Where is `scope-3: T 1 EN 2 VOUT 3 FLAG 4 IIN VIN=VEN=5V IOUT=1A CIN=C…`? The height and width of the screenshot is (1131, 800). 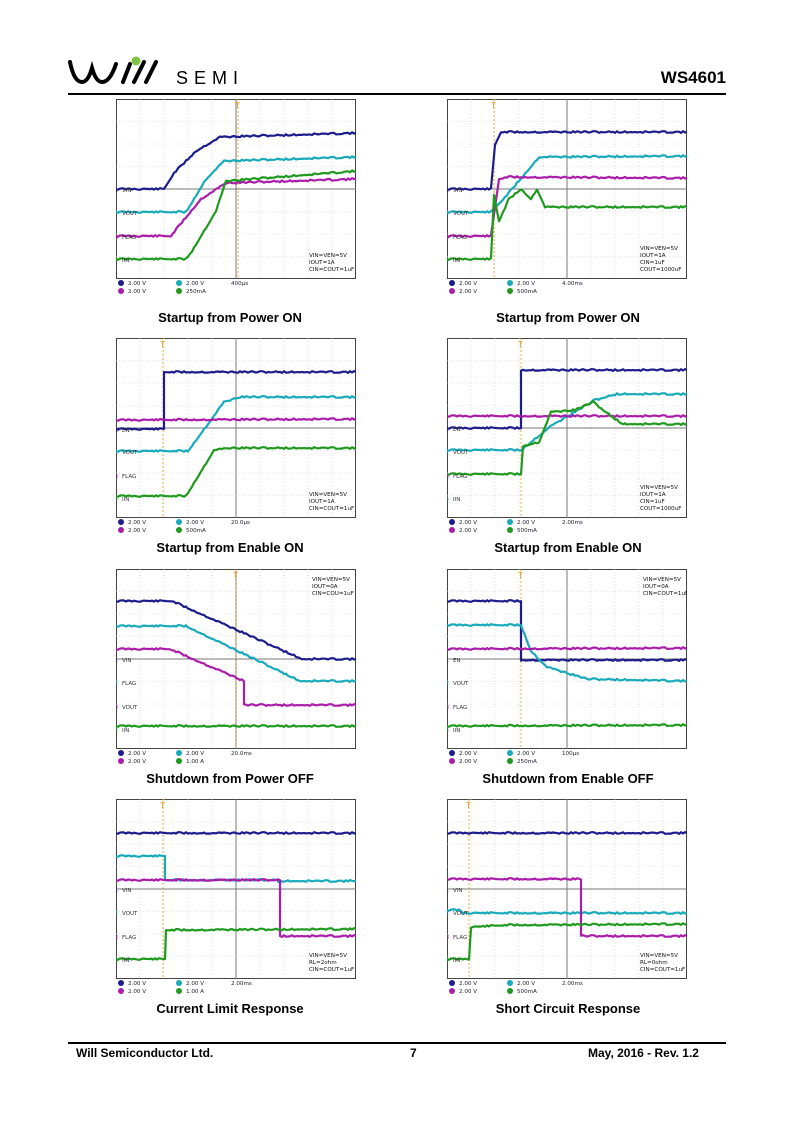
scope-3: T 1 EN 2 VOUT 3 FLAG 4 IIN VIN=VEN=5V IOUT=1A CIN=C… is located at coordinates (236, 438).